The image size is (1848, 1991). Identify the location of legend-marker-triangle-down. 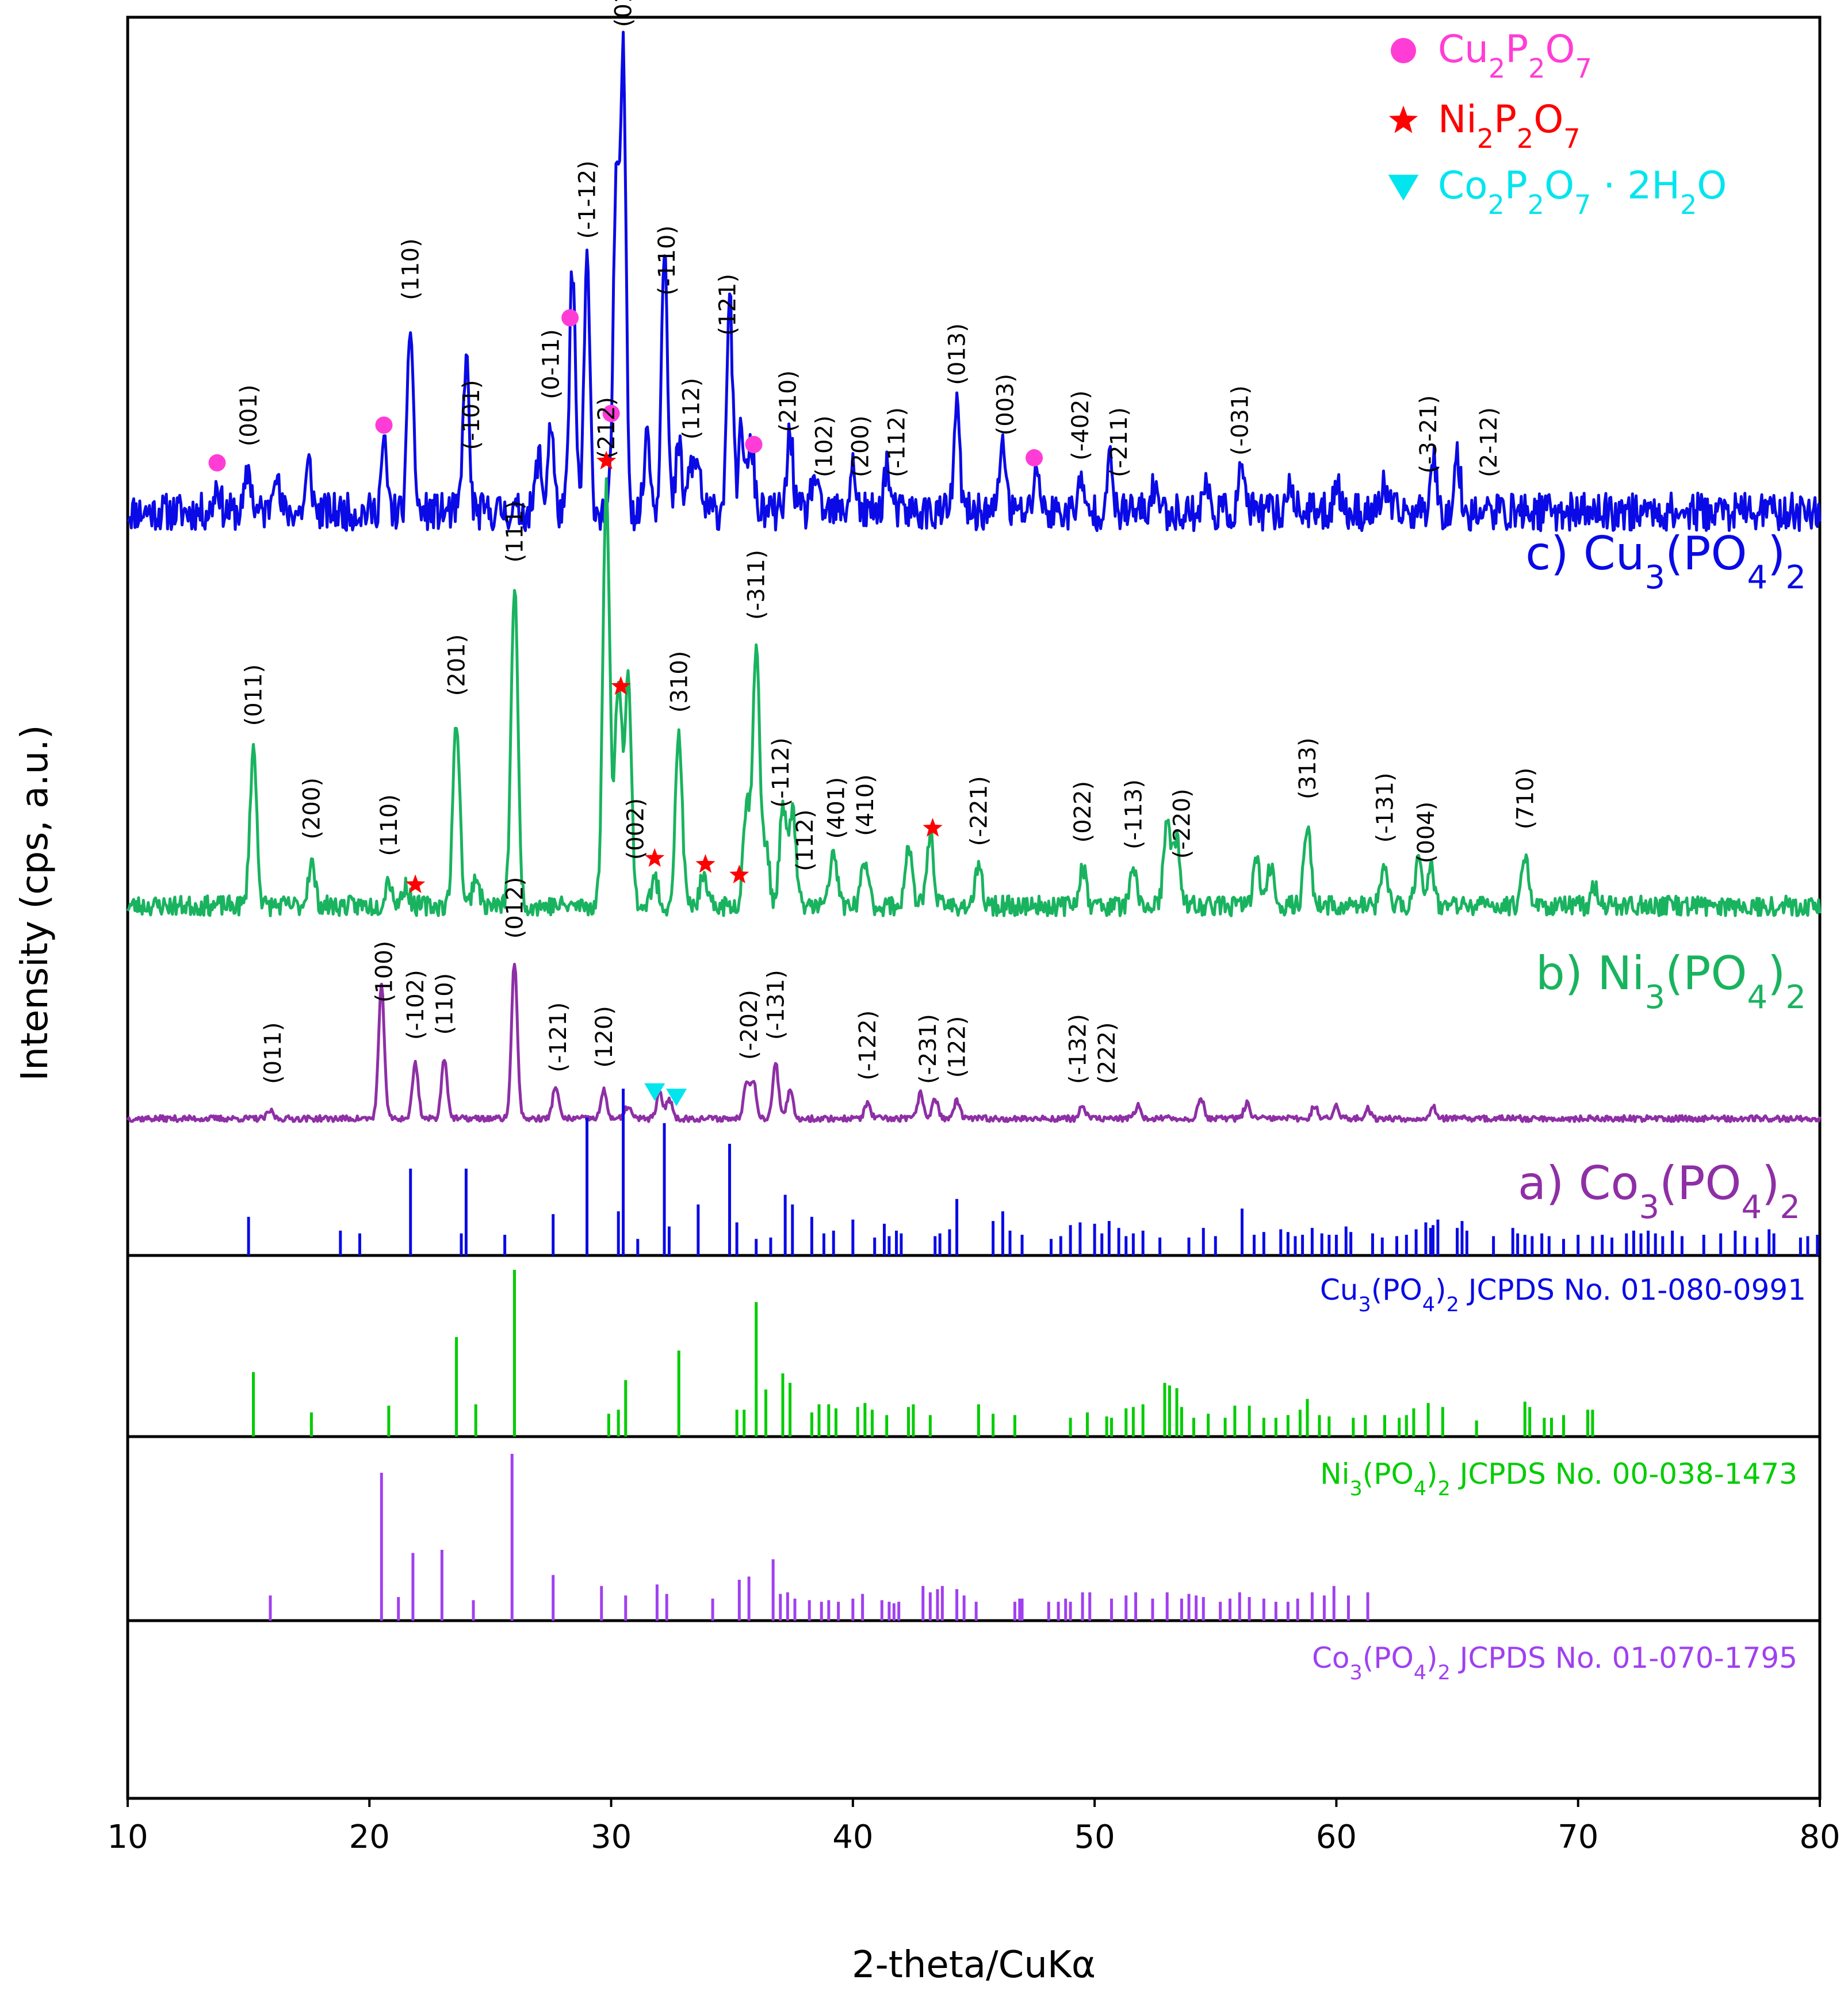
(1403, 187).